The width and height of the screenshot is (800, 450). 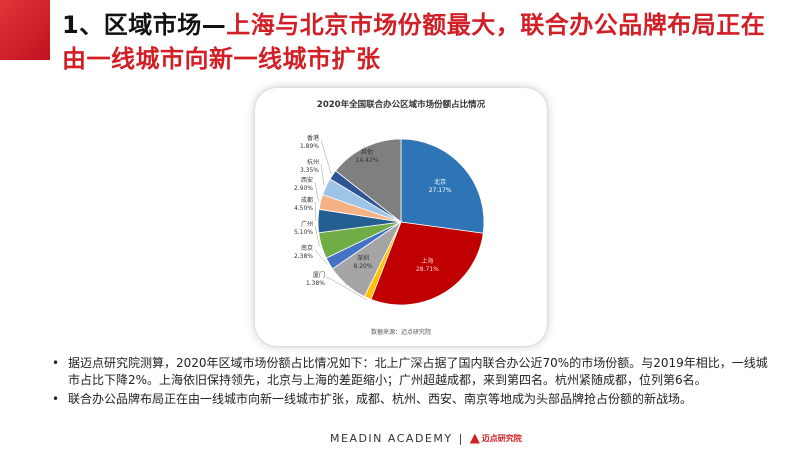 What do you see at coordinates (25, 30) in the screenshot?
I see `corner-accent-block` at bounding box center [25, 30].